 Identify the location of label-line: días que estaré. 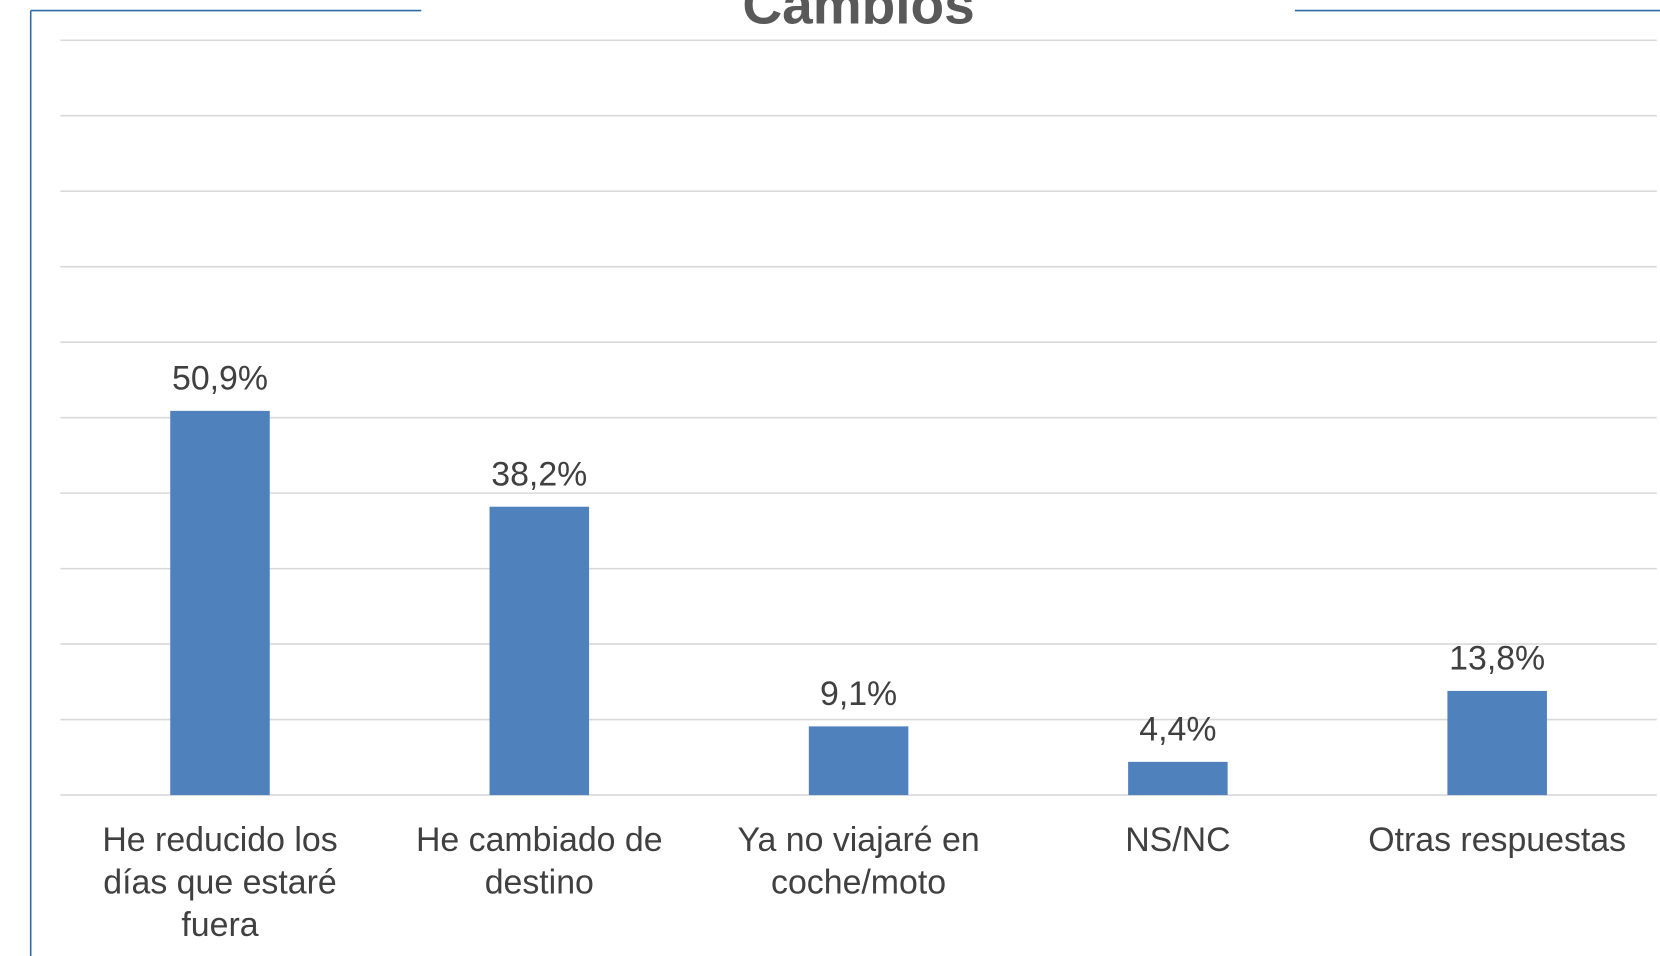
(219, 883).